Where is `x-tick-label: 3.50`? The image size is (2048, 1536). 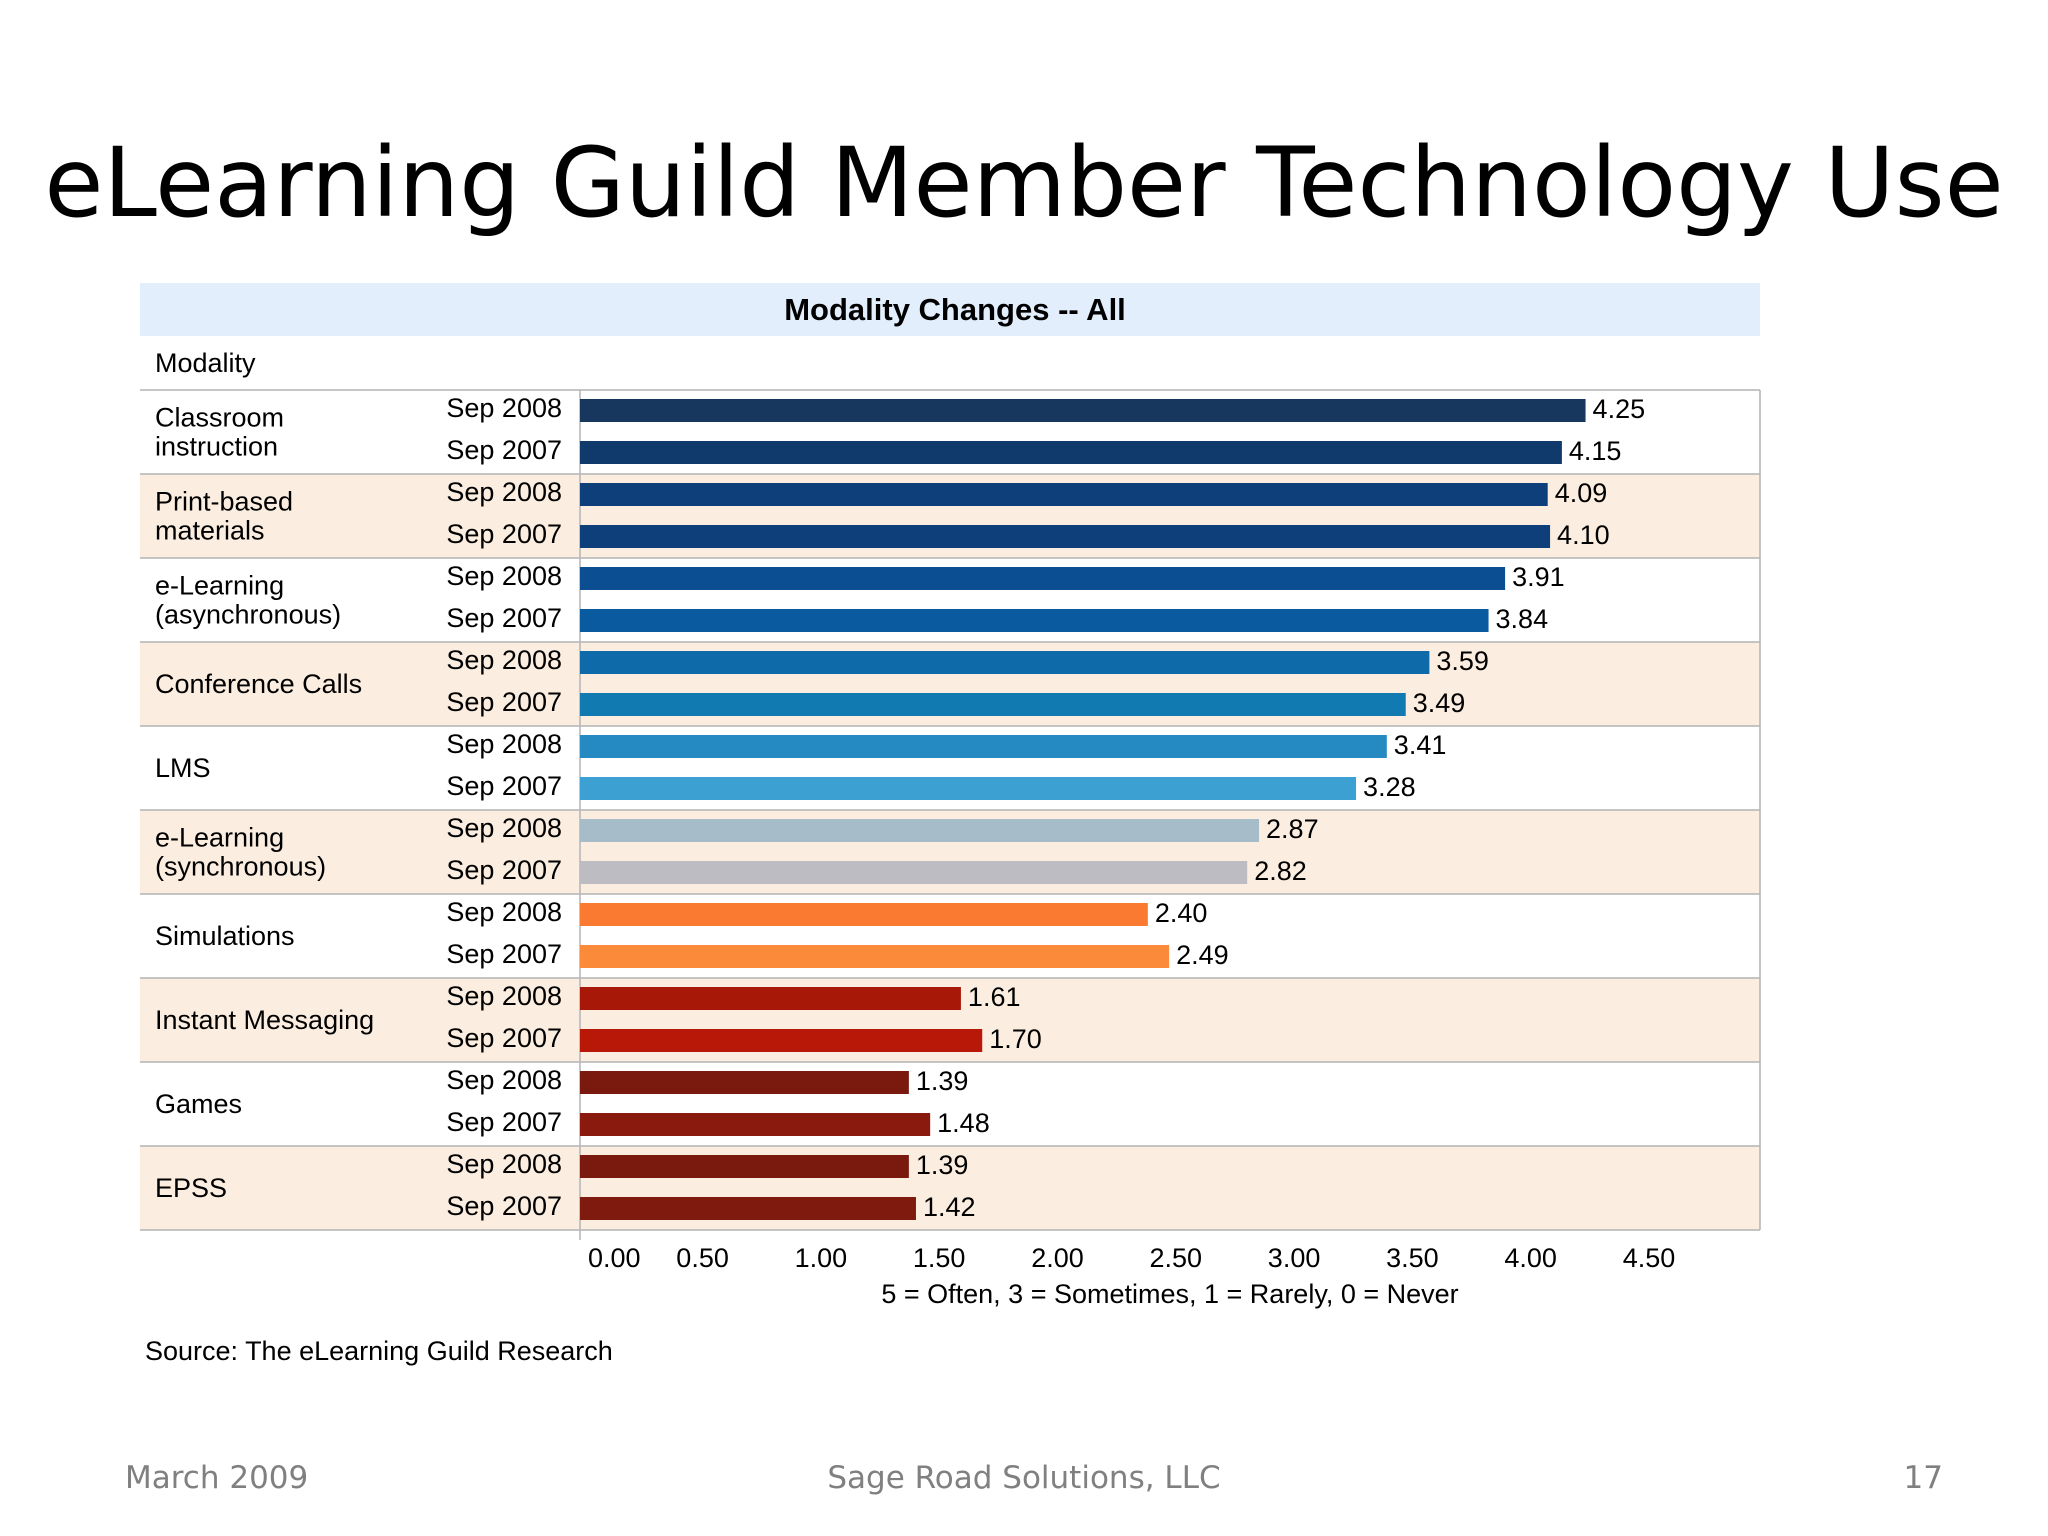 x-tick-label: 3.50 is located at coordinates (1412, 1258).